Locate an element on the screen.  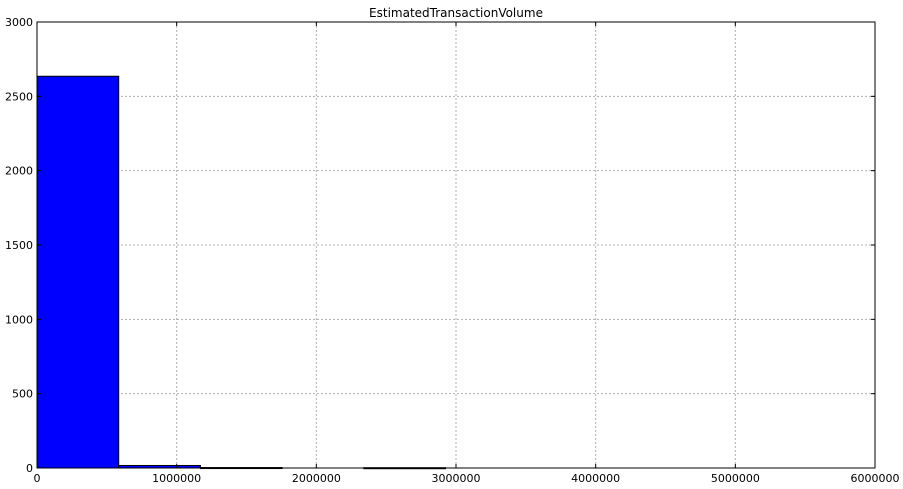
x-tick-label: 4000000 is located at coordinates (595, 478).